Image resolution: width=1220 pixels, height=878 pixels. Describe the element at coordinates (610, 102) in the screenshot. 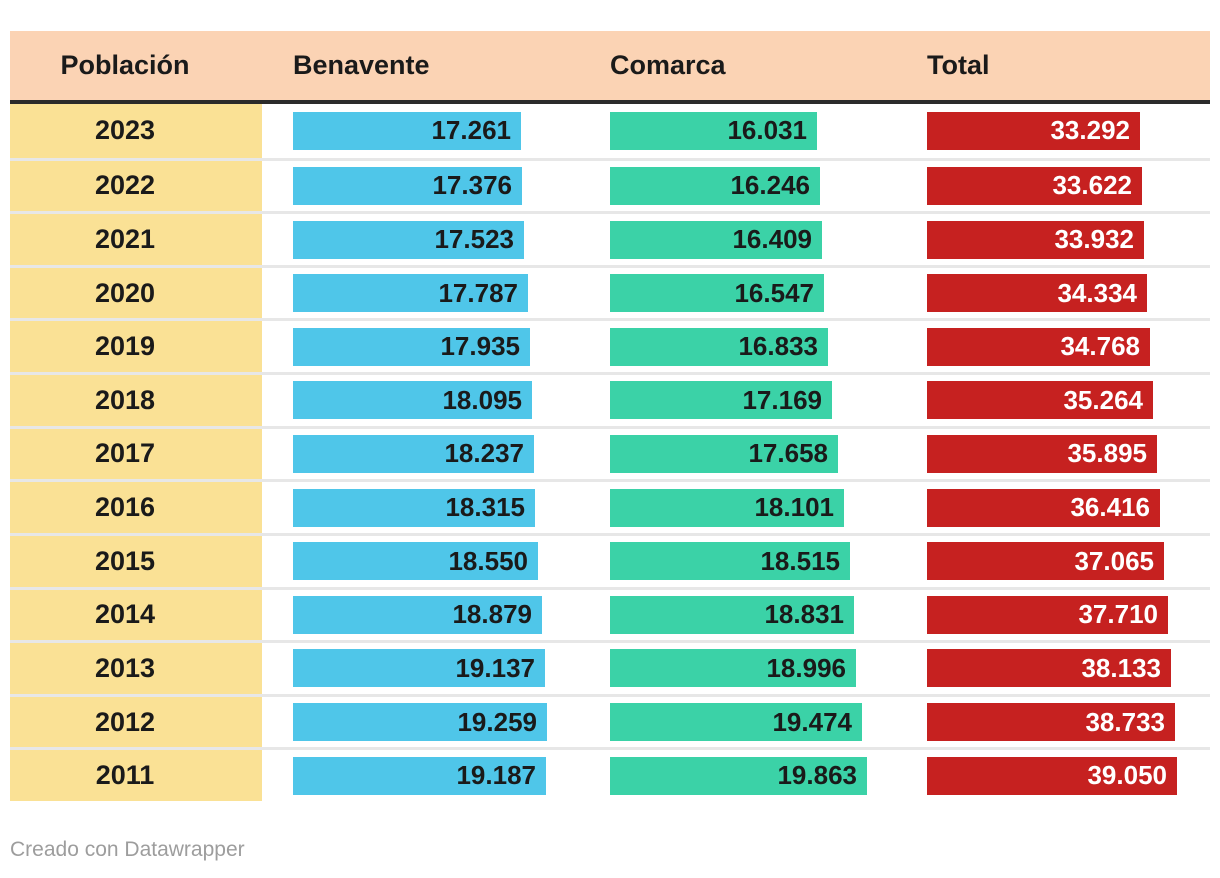

I see `header-divider` at that location.